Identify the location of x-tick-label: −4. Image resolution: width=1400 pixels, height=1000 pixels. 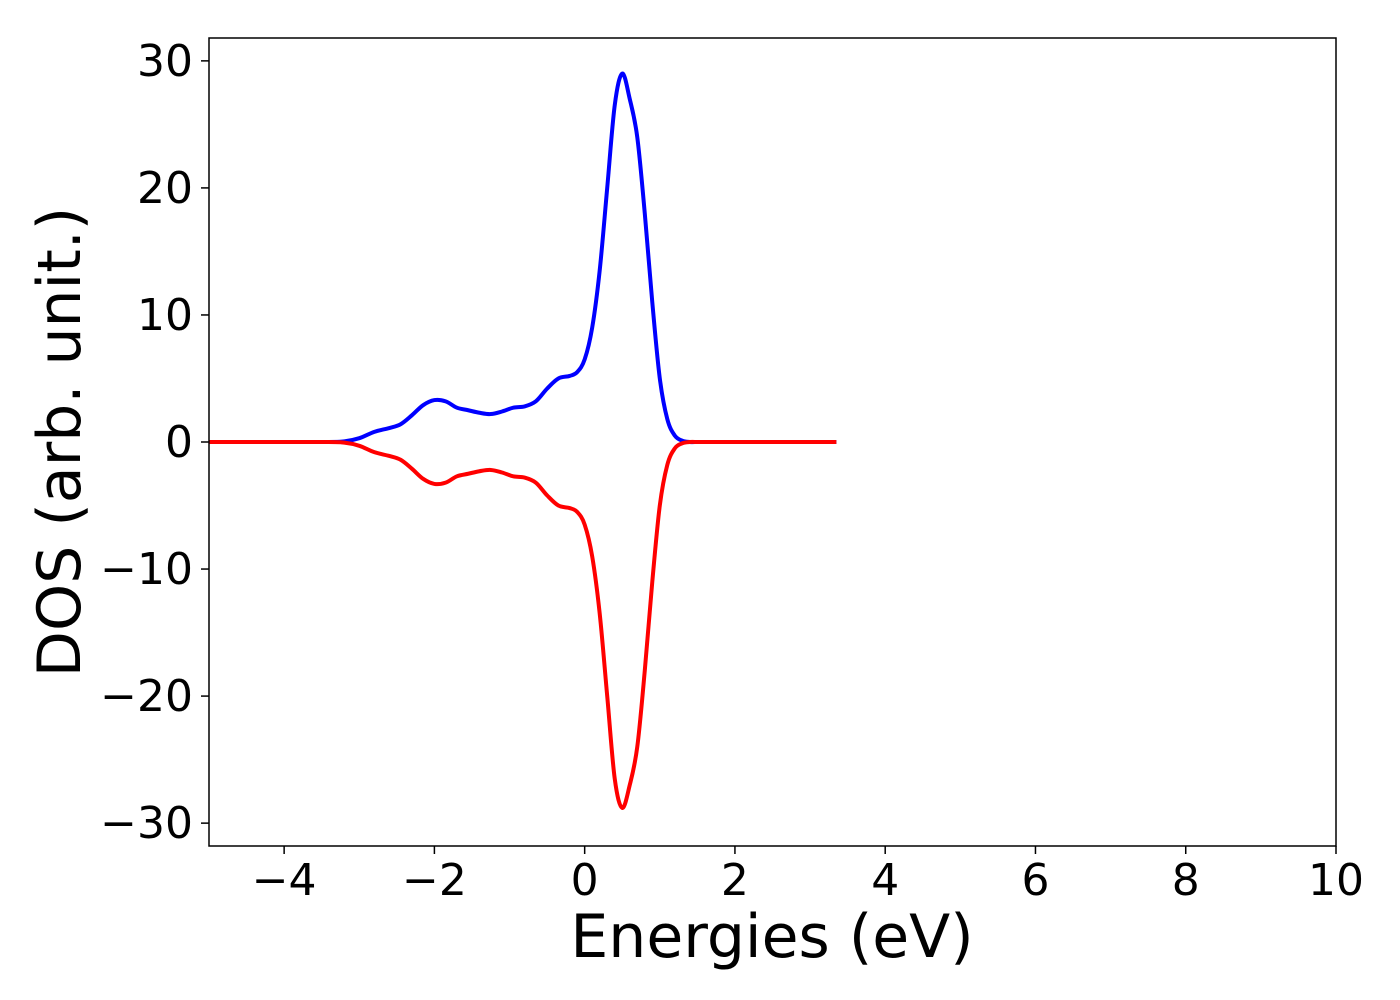
(284, 880).